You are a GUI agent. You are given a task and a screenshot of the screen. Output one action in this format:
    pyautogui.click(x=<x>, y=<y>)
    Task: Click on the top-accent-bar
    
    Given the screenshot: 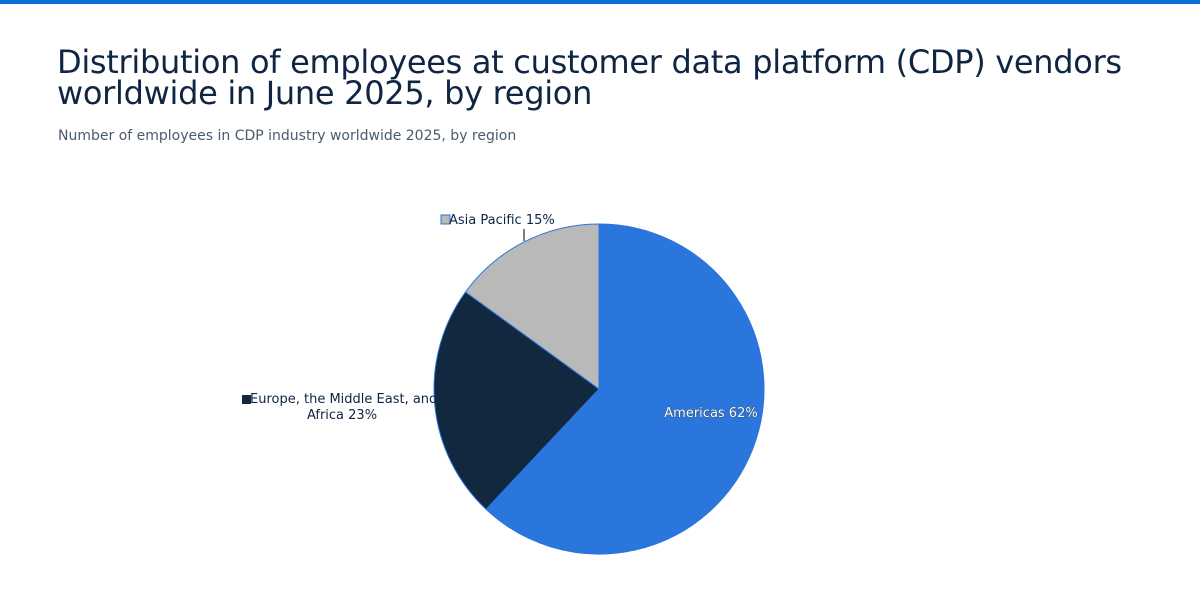 What is the action you would take?
    pyautogui.click(x=600, y=2)
    